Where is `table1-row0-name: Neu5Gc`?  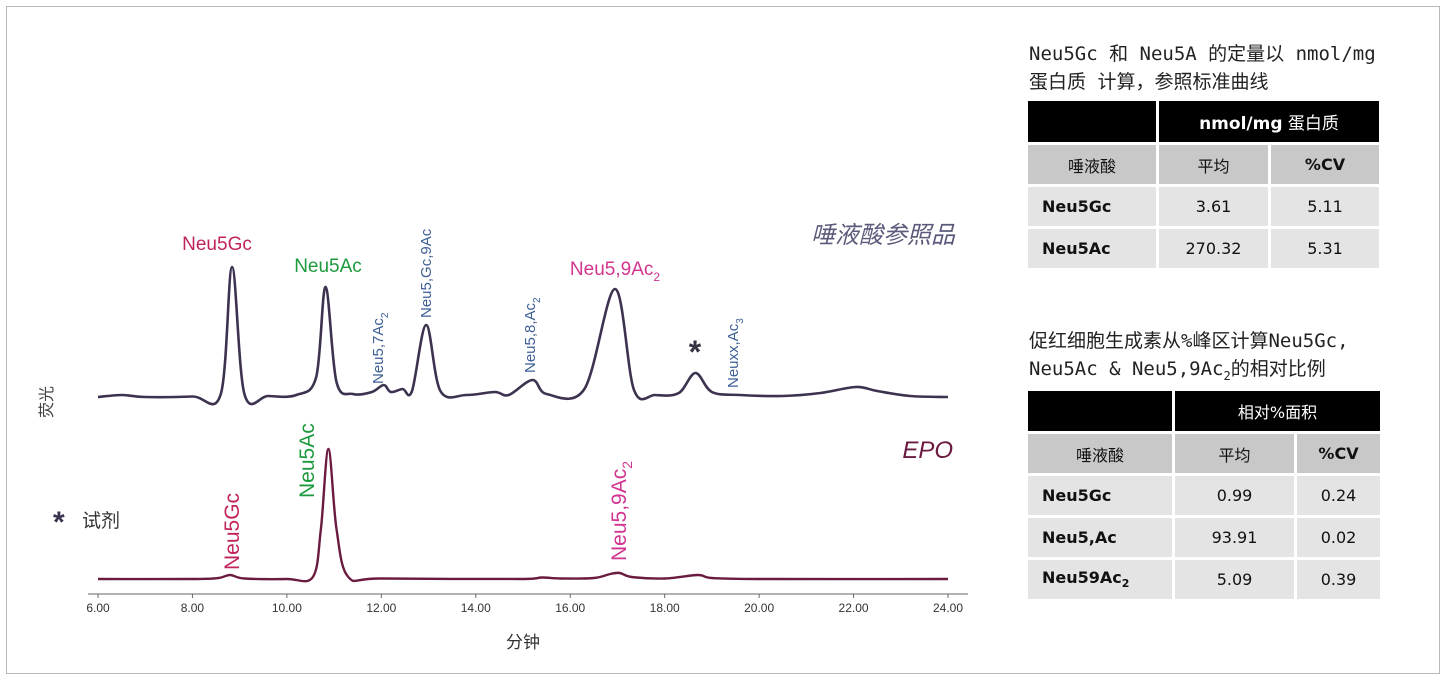 table1-row0-name: Neu5Gc is located at coordinates (1092, 206).